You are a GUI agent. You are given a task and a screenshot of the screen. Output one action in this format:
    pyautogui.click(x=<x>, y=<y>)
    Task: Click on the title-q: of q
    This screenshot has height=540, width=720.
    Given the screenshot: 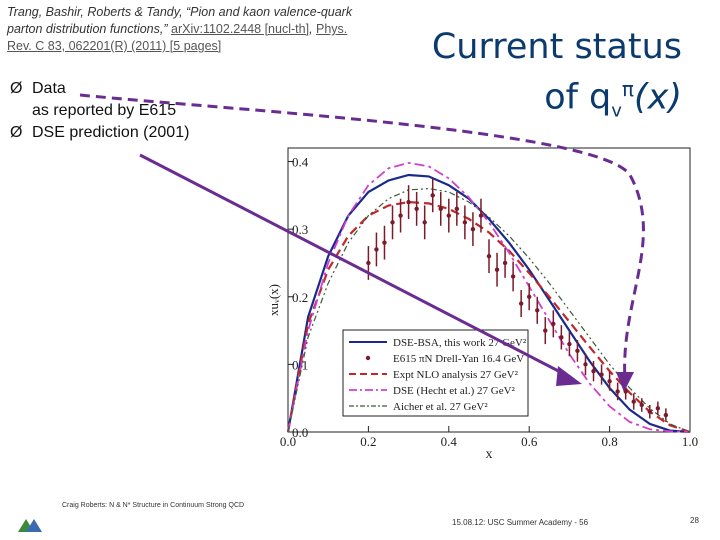 What is the action you would take?
    pyautogui.click(x=578, y=97)
    